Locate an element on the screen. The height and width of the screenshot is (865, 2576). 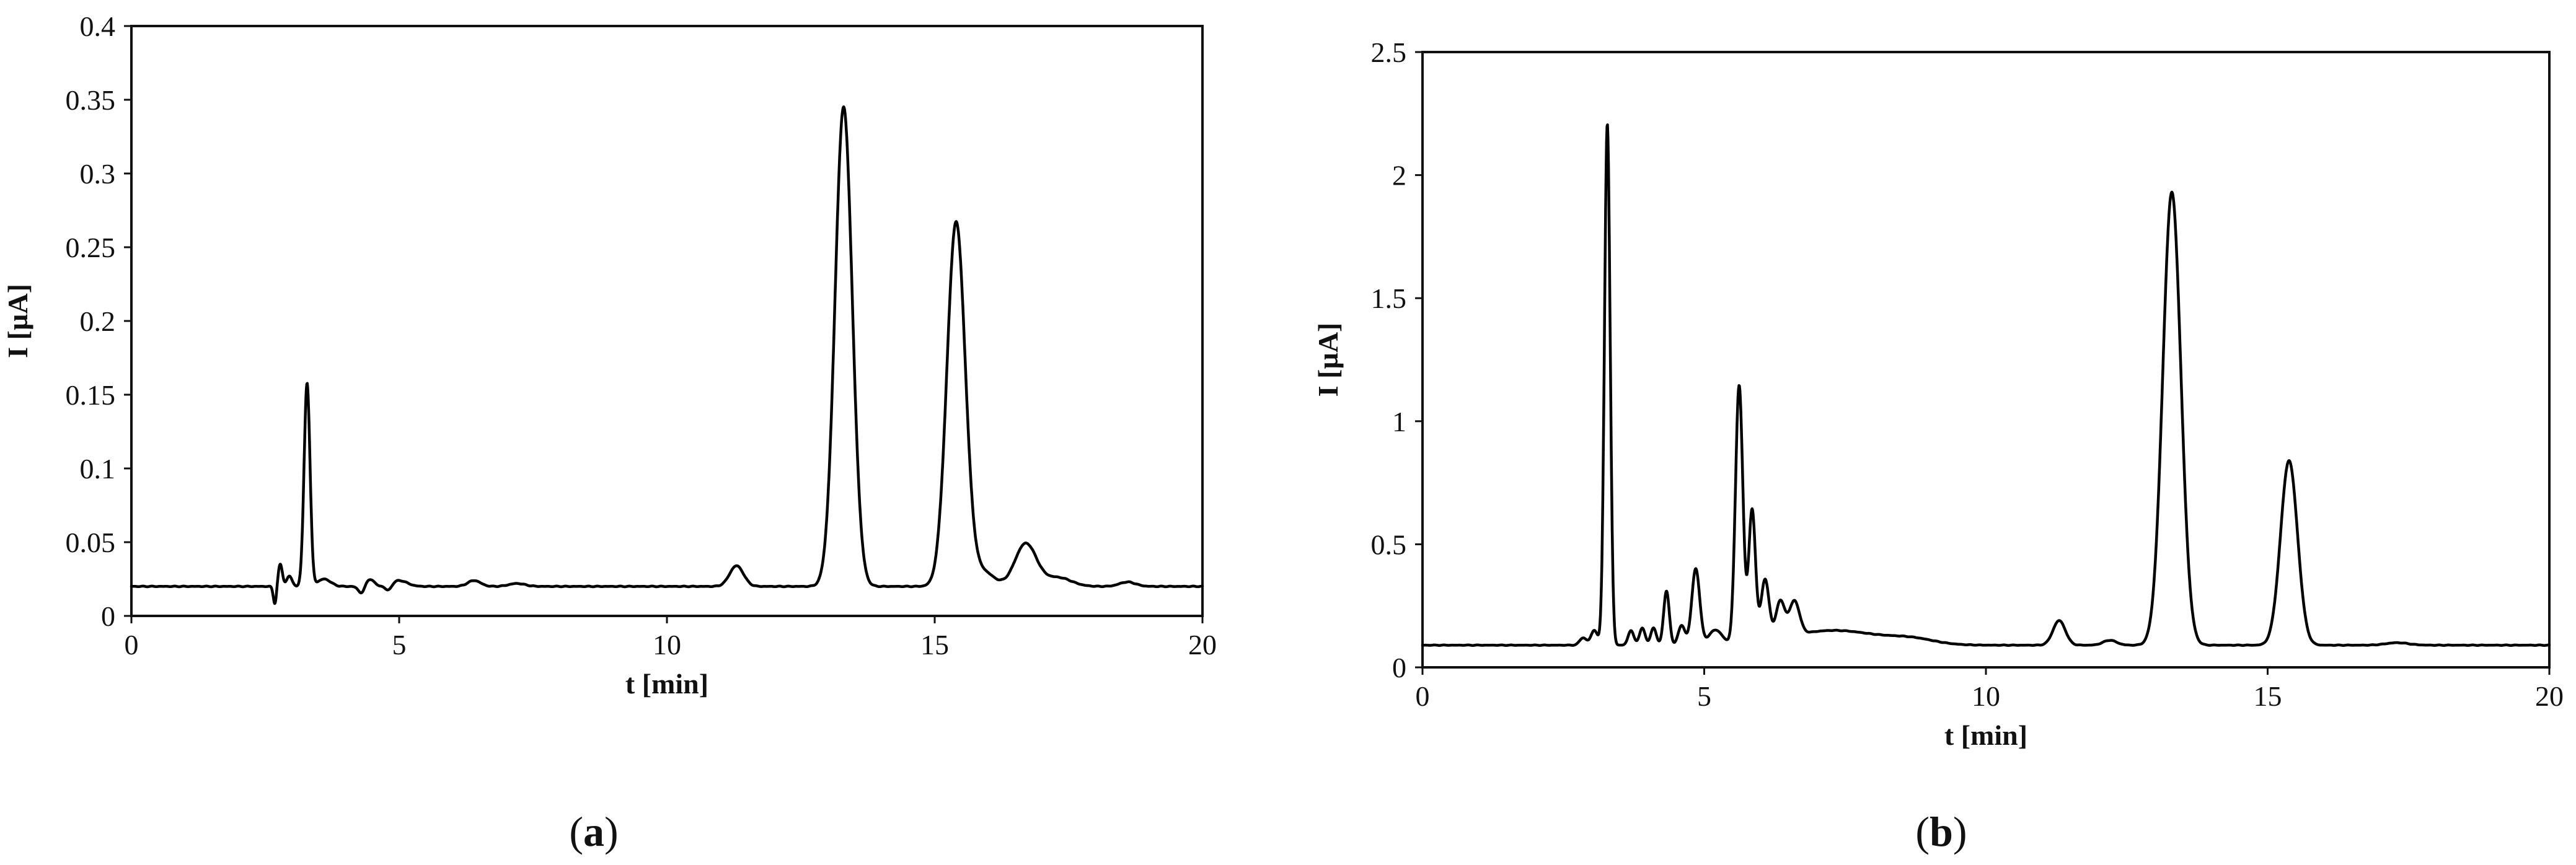
y-tick-label: 0.05 is located at coordinates (91, 542).